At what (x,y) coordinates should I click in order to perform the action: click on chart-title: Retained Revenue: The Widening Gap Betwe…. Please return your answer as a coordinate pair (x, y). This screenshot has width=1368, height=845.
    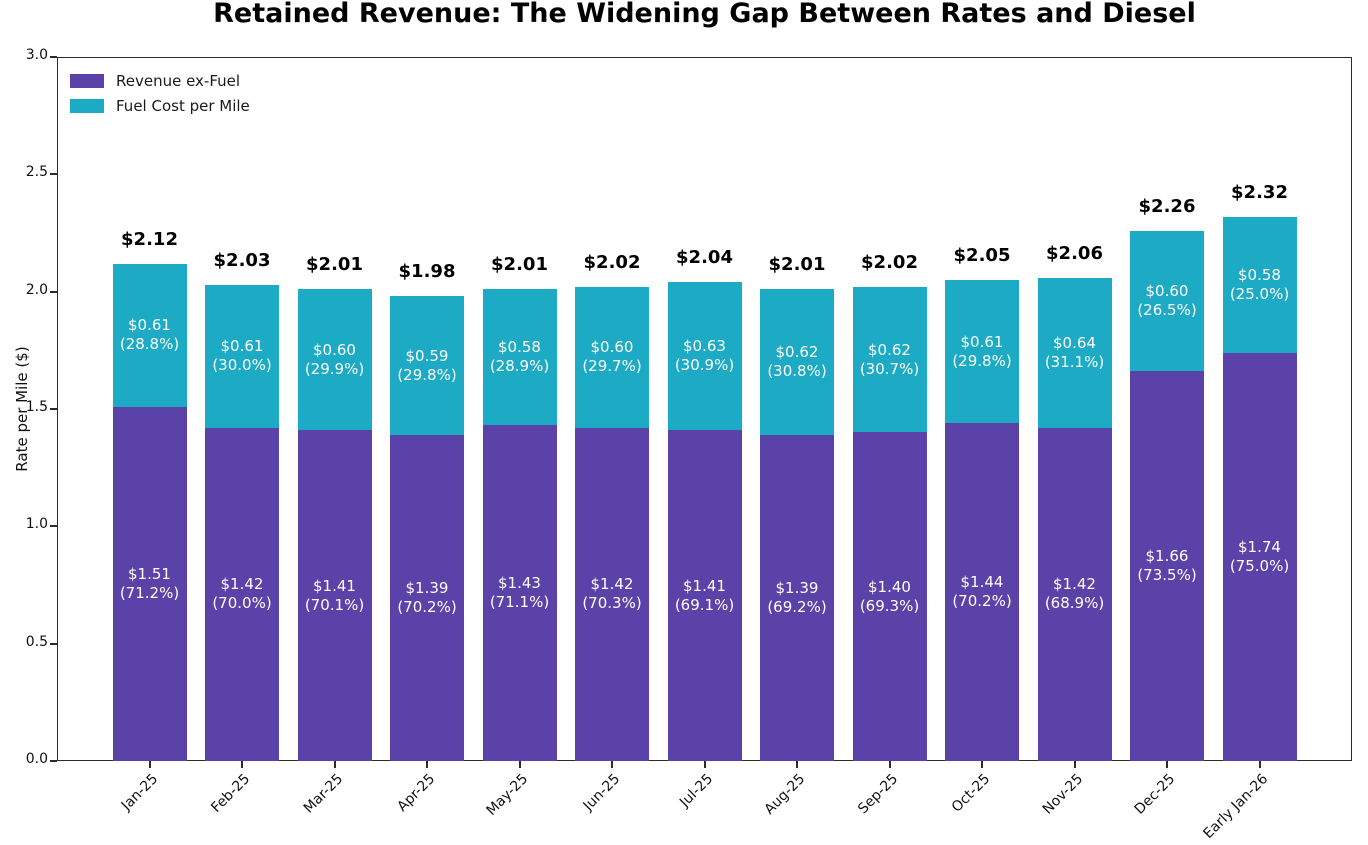
    Looking at the image, I should click on (704, 14).